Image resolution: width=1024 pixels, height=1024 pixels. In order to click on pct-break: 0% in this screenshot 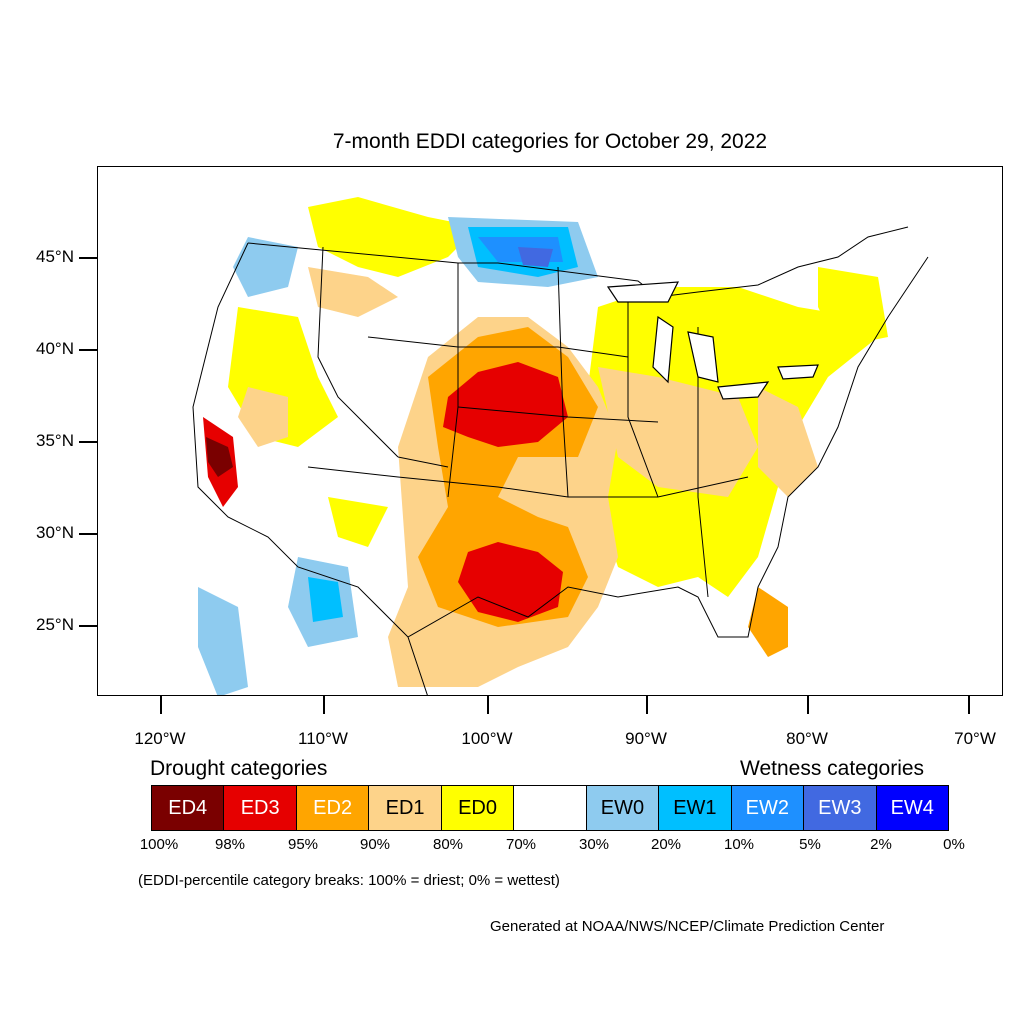, I will do `click(954, 844)`.